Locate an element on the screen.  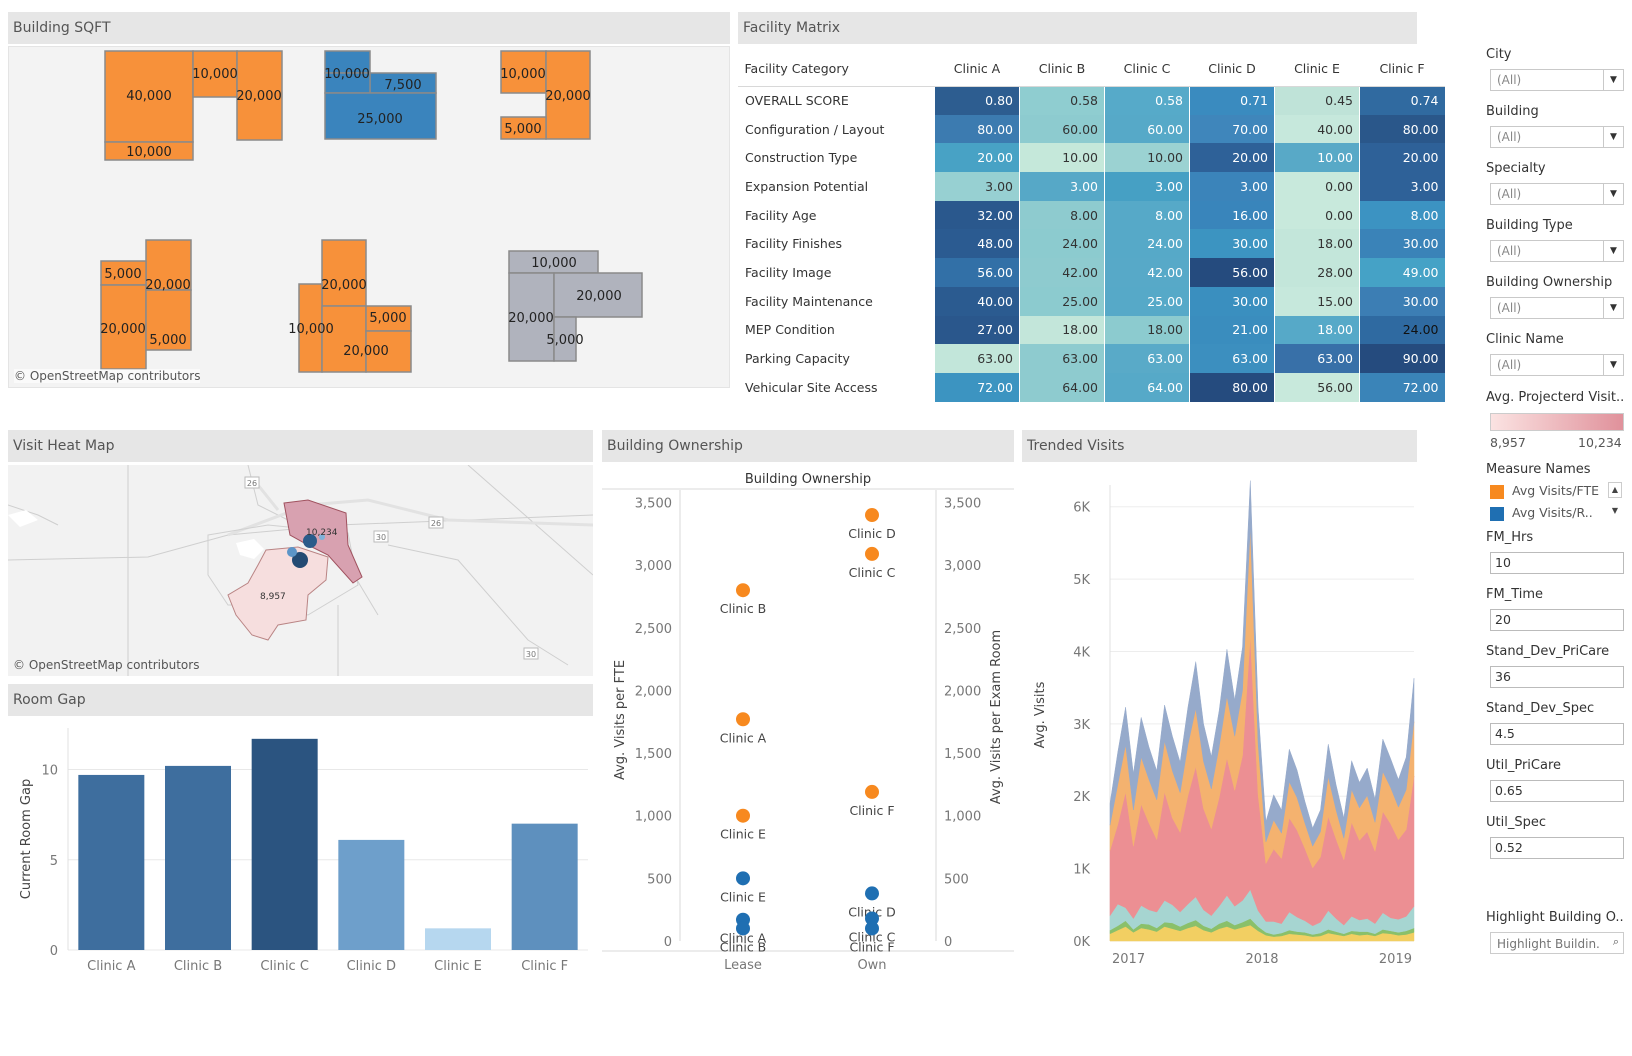
matrix-value-cell: 32.00 is located at coordinates (977, 215).